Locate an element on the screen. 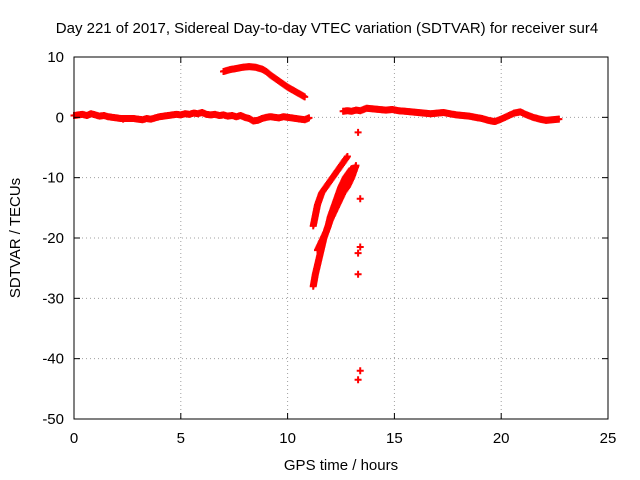 Image resolution: width=640 pixels, height=480 pixels. y-axis-label: SDTVAR / TECUs is located at coordinates (15, 238).